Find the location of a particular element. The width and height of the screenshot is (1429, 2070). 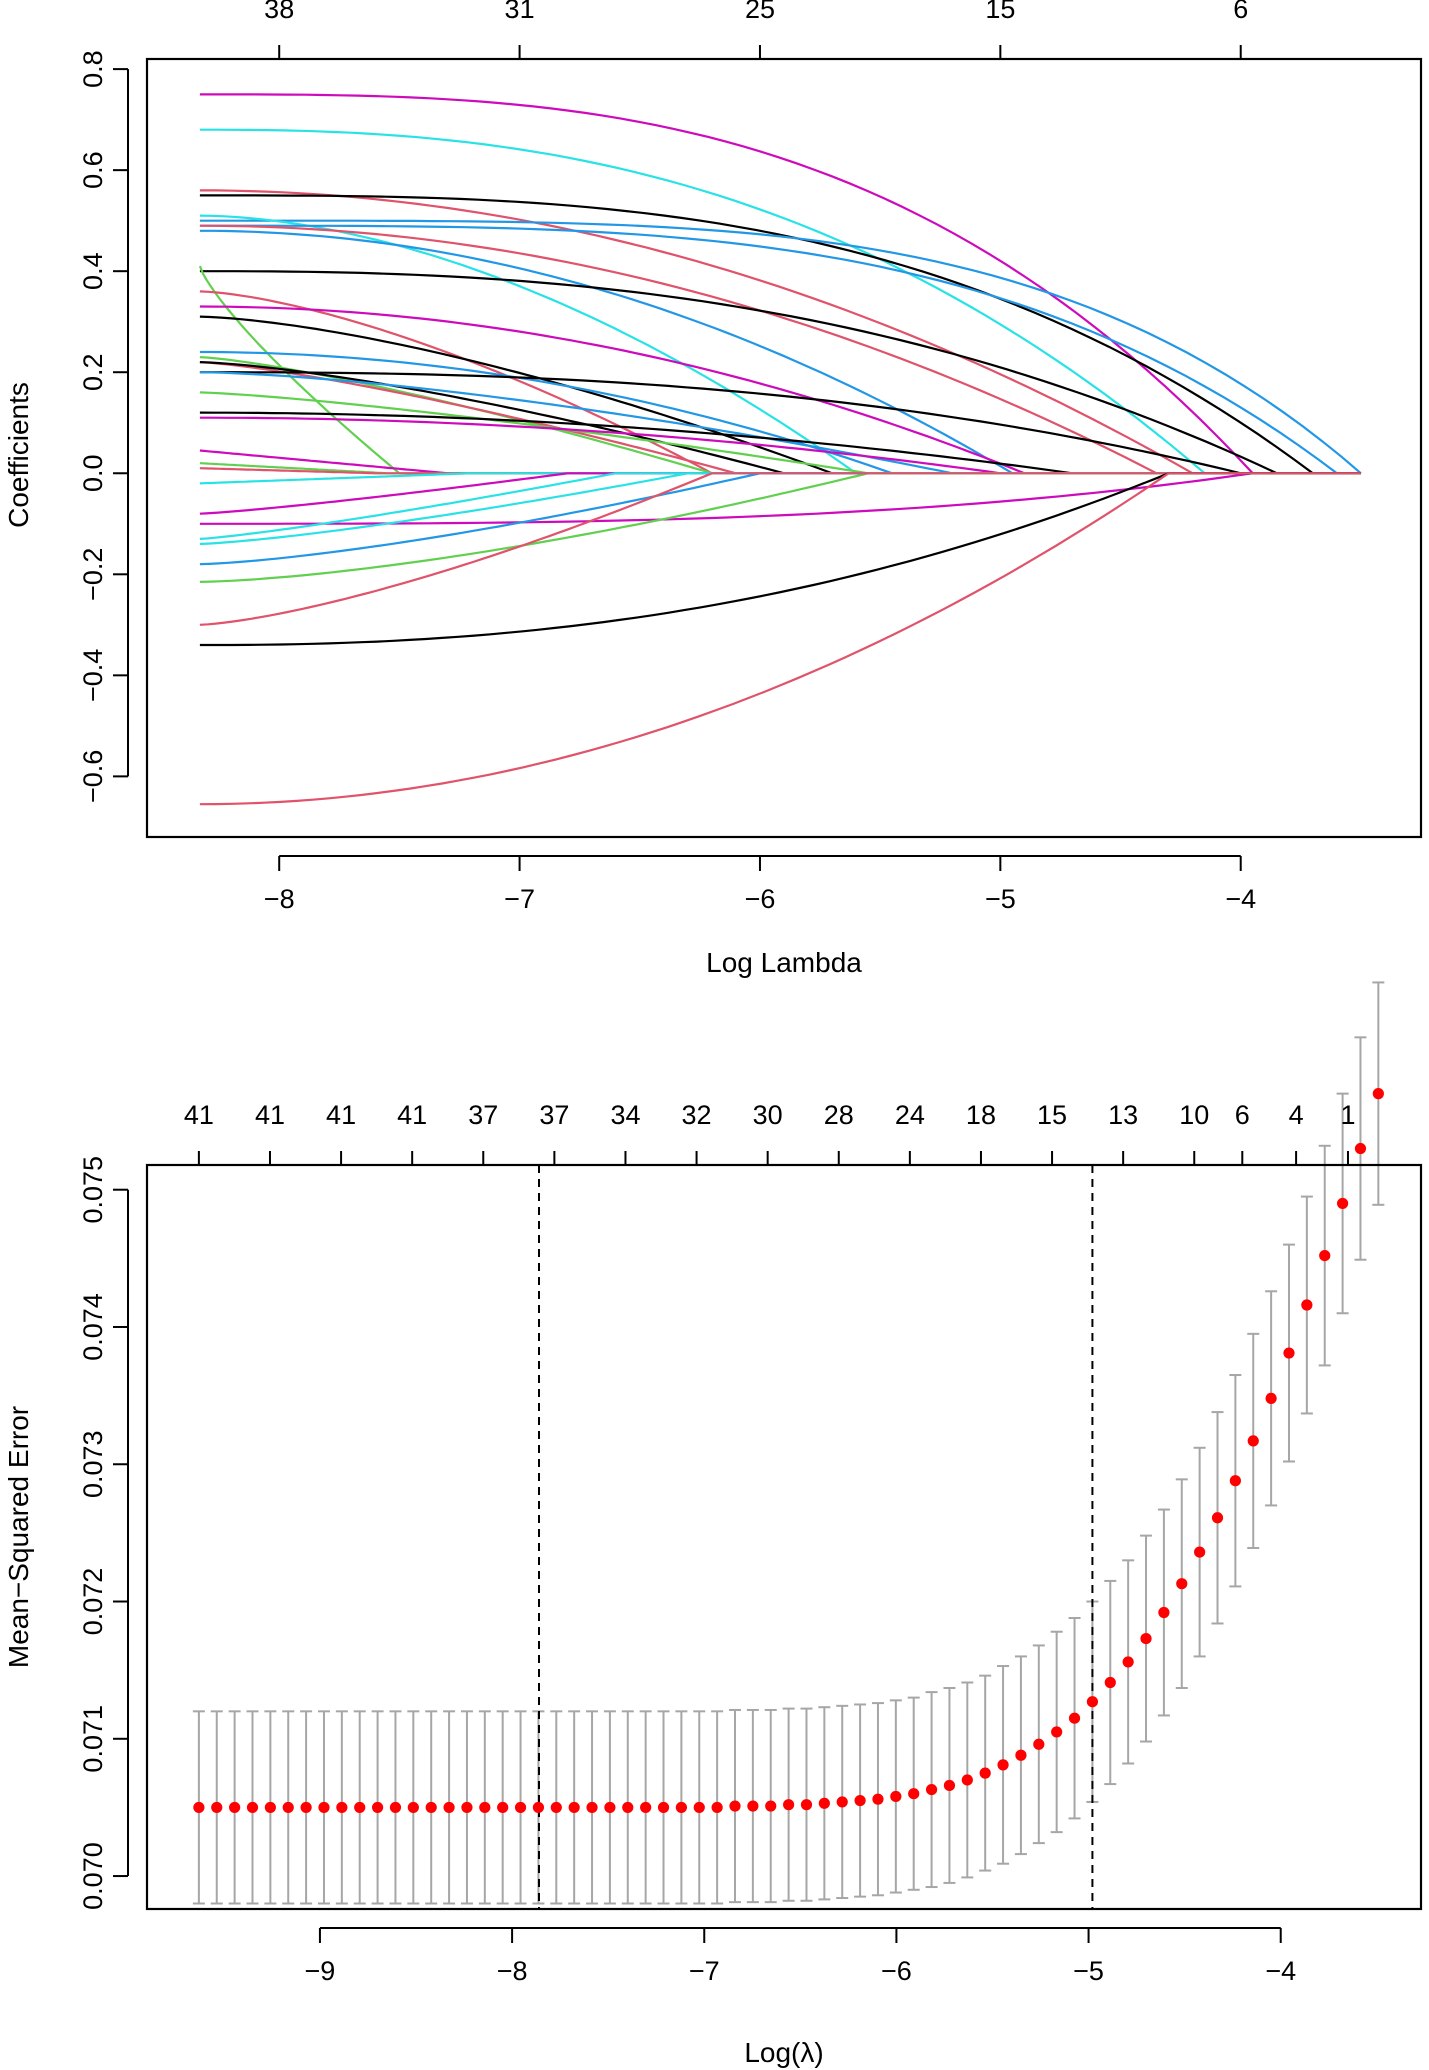

y-tick-label: 0.0 is located at coordinates (93, 473).